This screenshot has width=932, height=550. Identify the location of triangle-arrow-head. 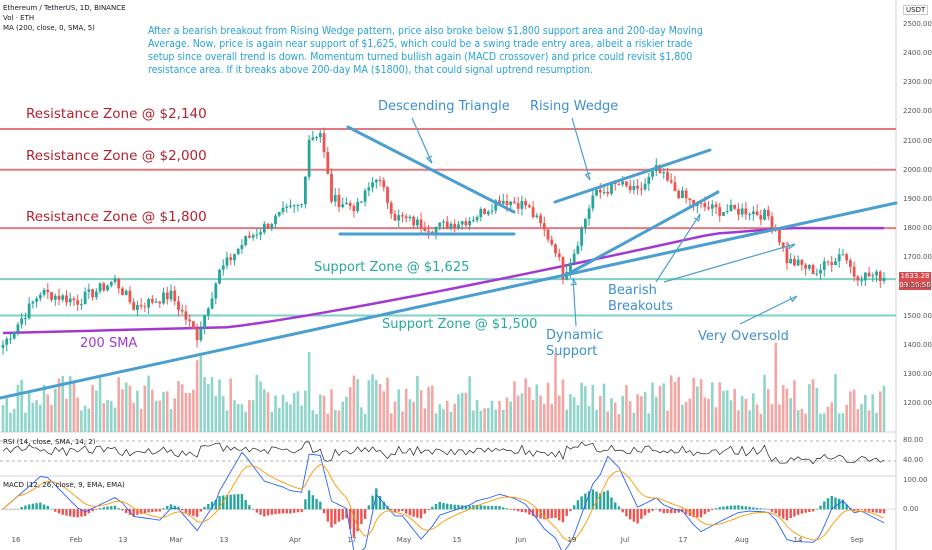
(429, 159).